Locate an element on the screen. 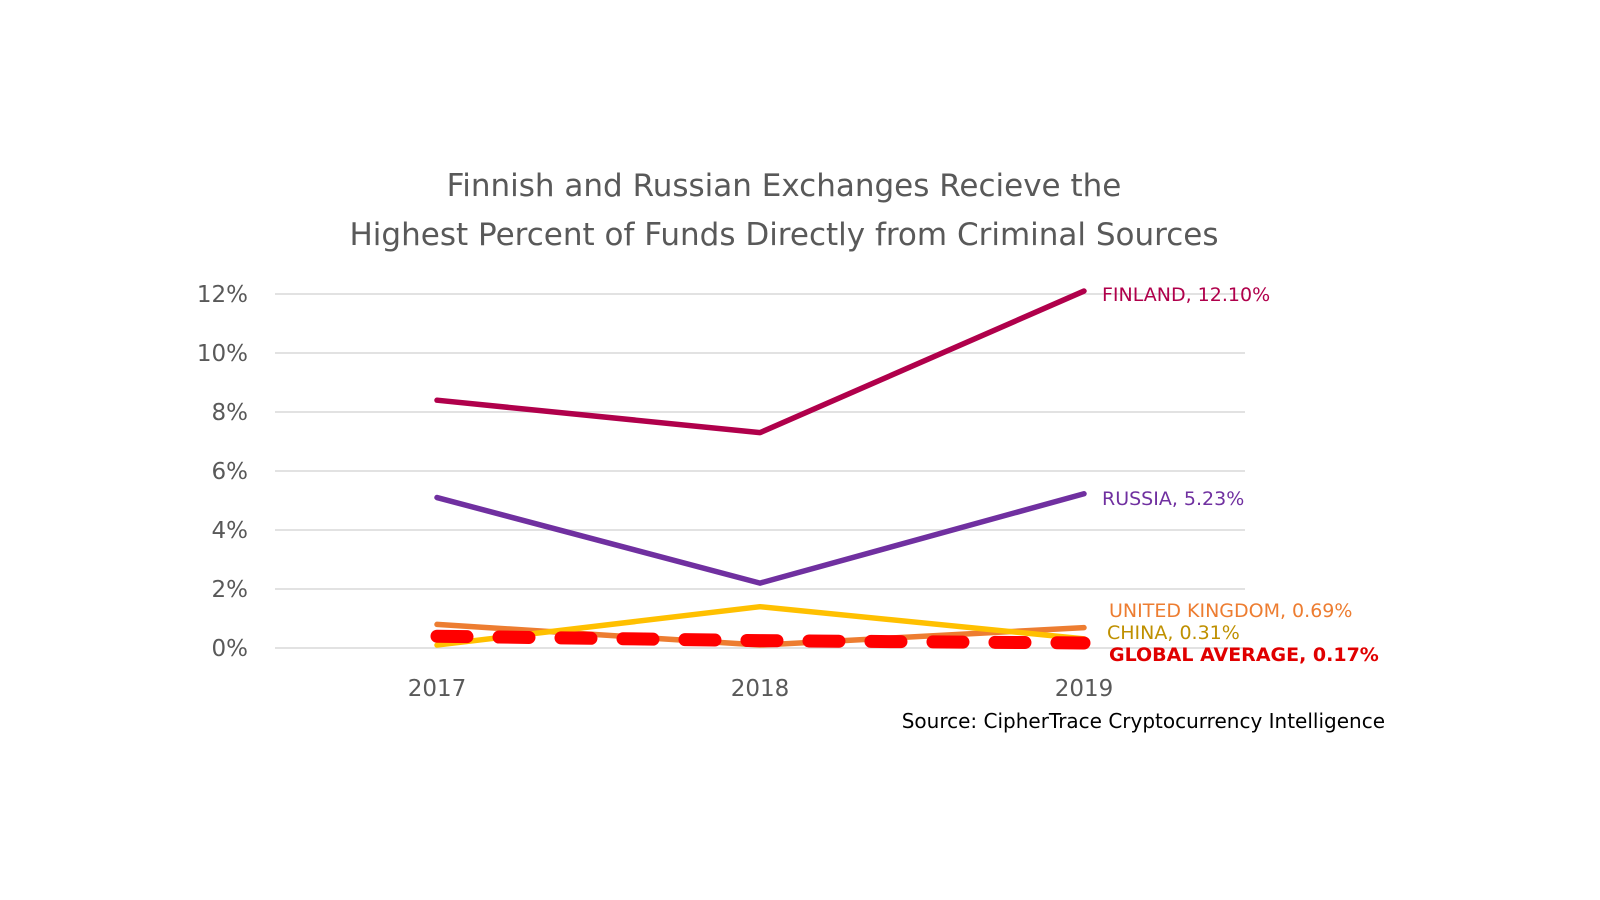 The width and height of the screenshot is (1600, 900). x-axis-tick-labels: 2017 2018 2019 is located at coordinates (761, 689).